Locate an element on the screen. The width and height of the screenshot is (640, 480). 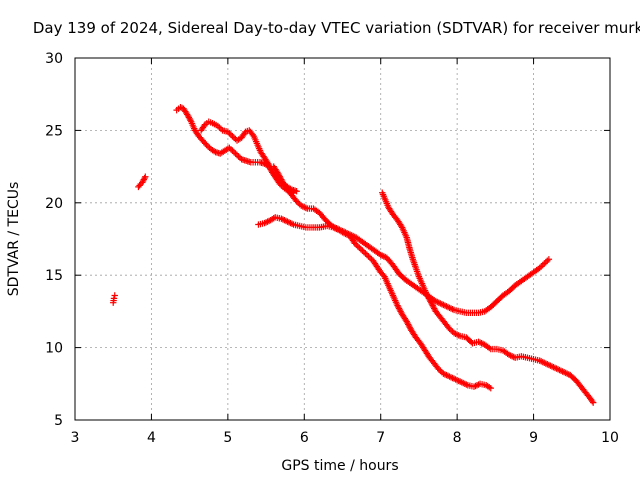
y-tick-label: 15 is located at coordinates (54, 276).